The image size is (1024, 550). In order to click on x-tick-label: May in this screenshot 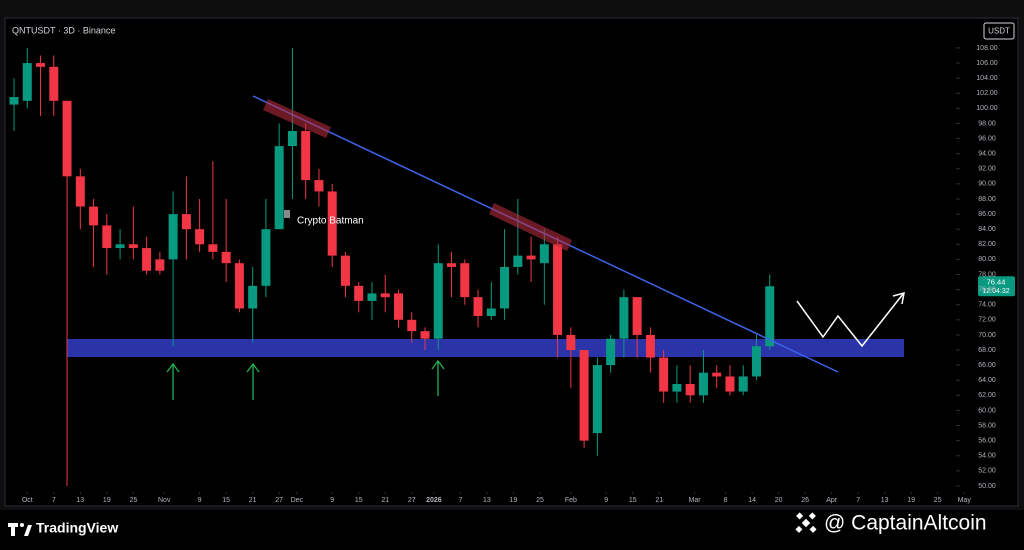, I will do `click(965, 500)`.